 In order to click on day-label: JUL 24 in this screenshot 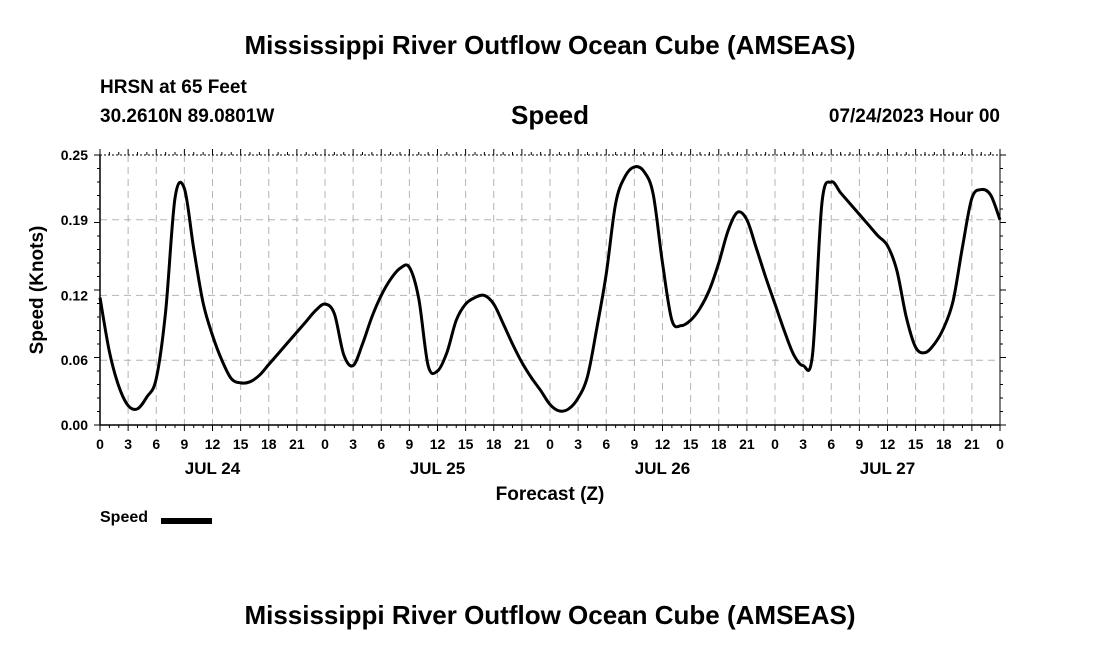, I will do `click(213, 468)`.